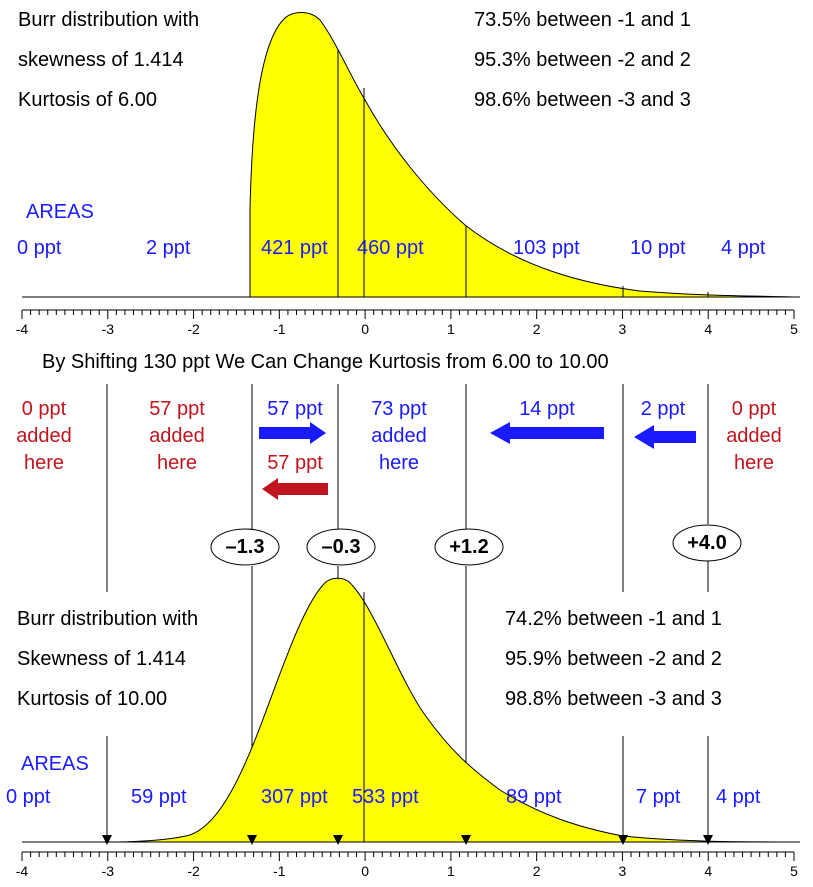  Describe the element at coordinates (295, 489) in the screenshot. I see `red-arrow-left` at that location.